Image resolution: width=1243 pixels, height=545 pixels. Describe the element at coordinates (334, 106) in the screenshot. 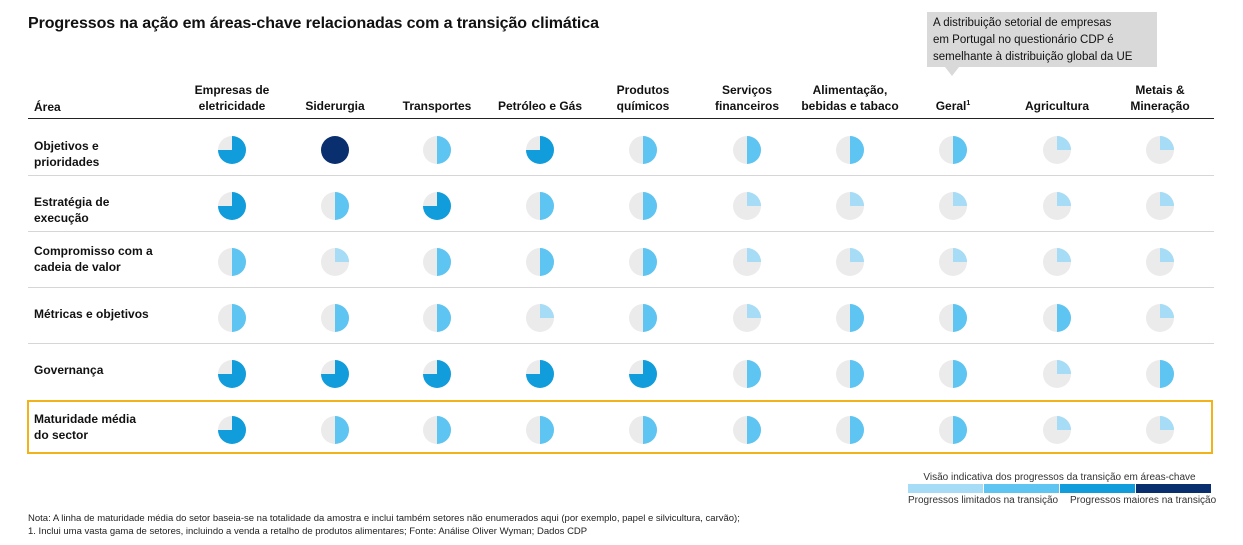

I see `column-header: Siderurgia` at that location.